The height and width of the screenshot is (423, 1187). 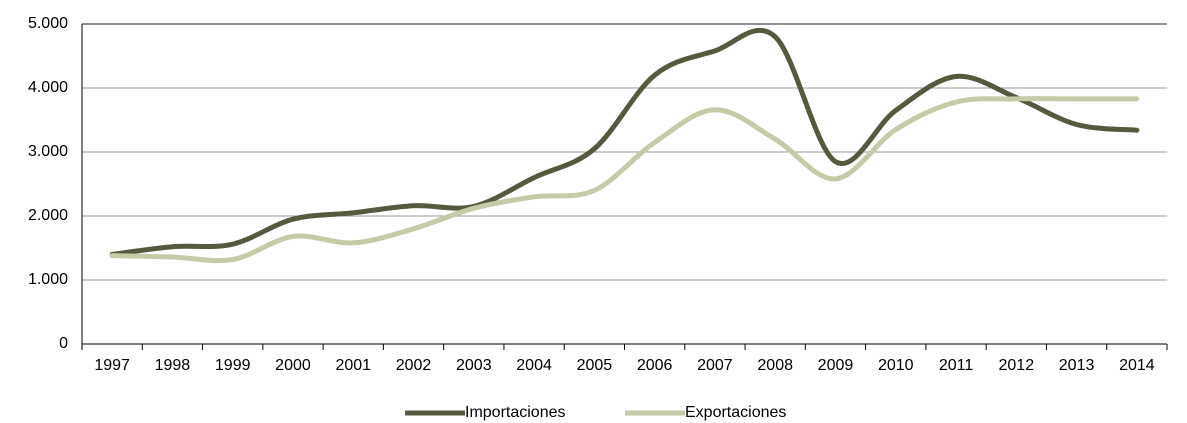 I want to click on x-tick-label: 2005, so click(x=595, y=365).